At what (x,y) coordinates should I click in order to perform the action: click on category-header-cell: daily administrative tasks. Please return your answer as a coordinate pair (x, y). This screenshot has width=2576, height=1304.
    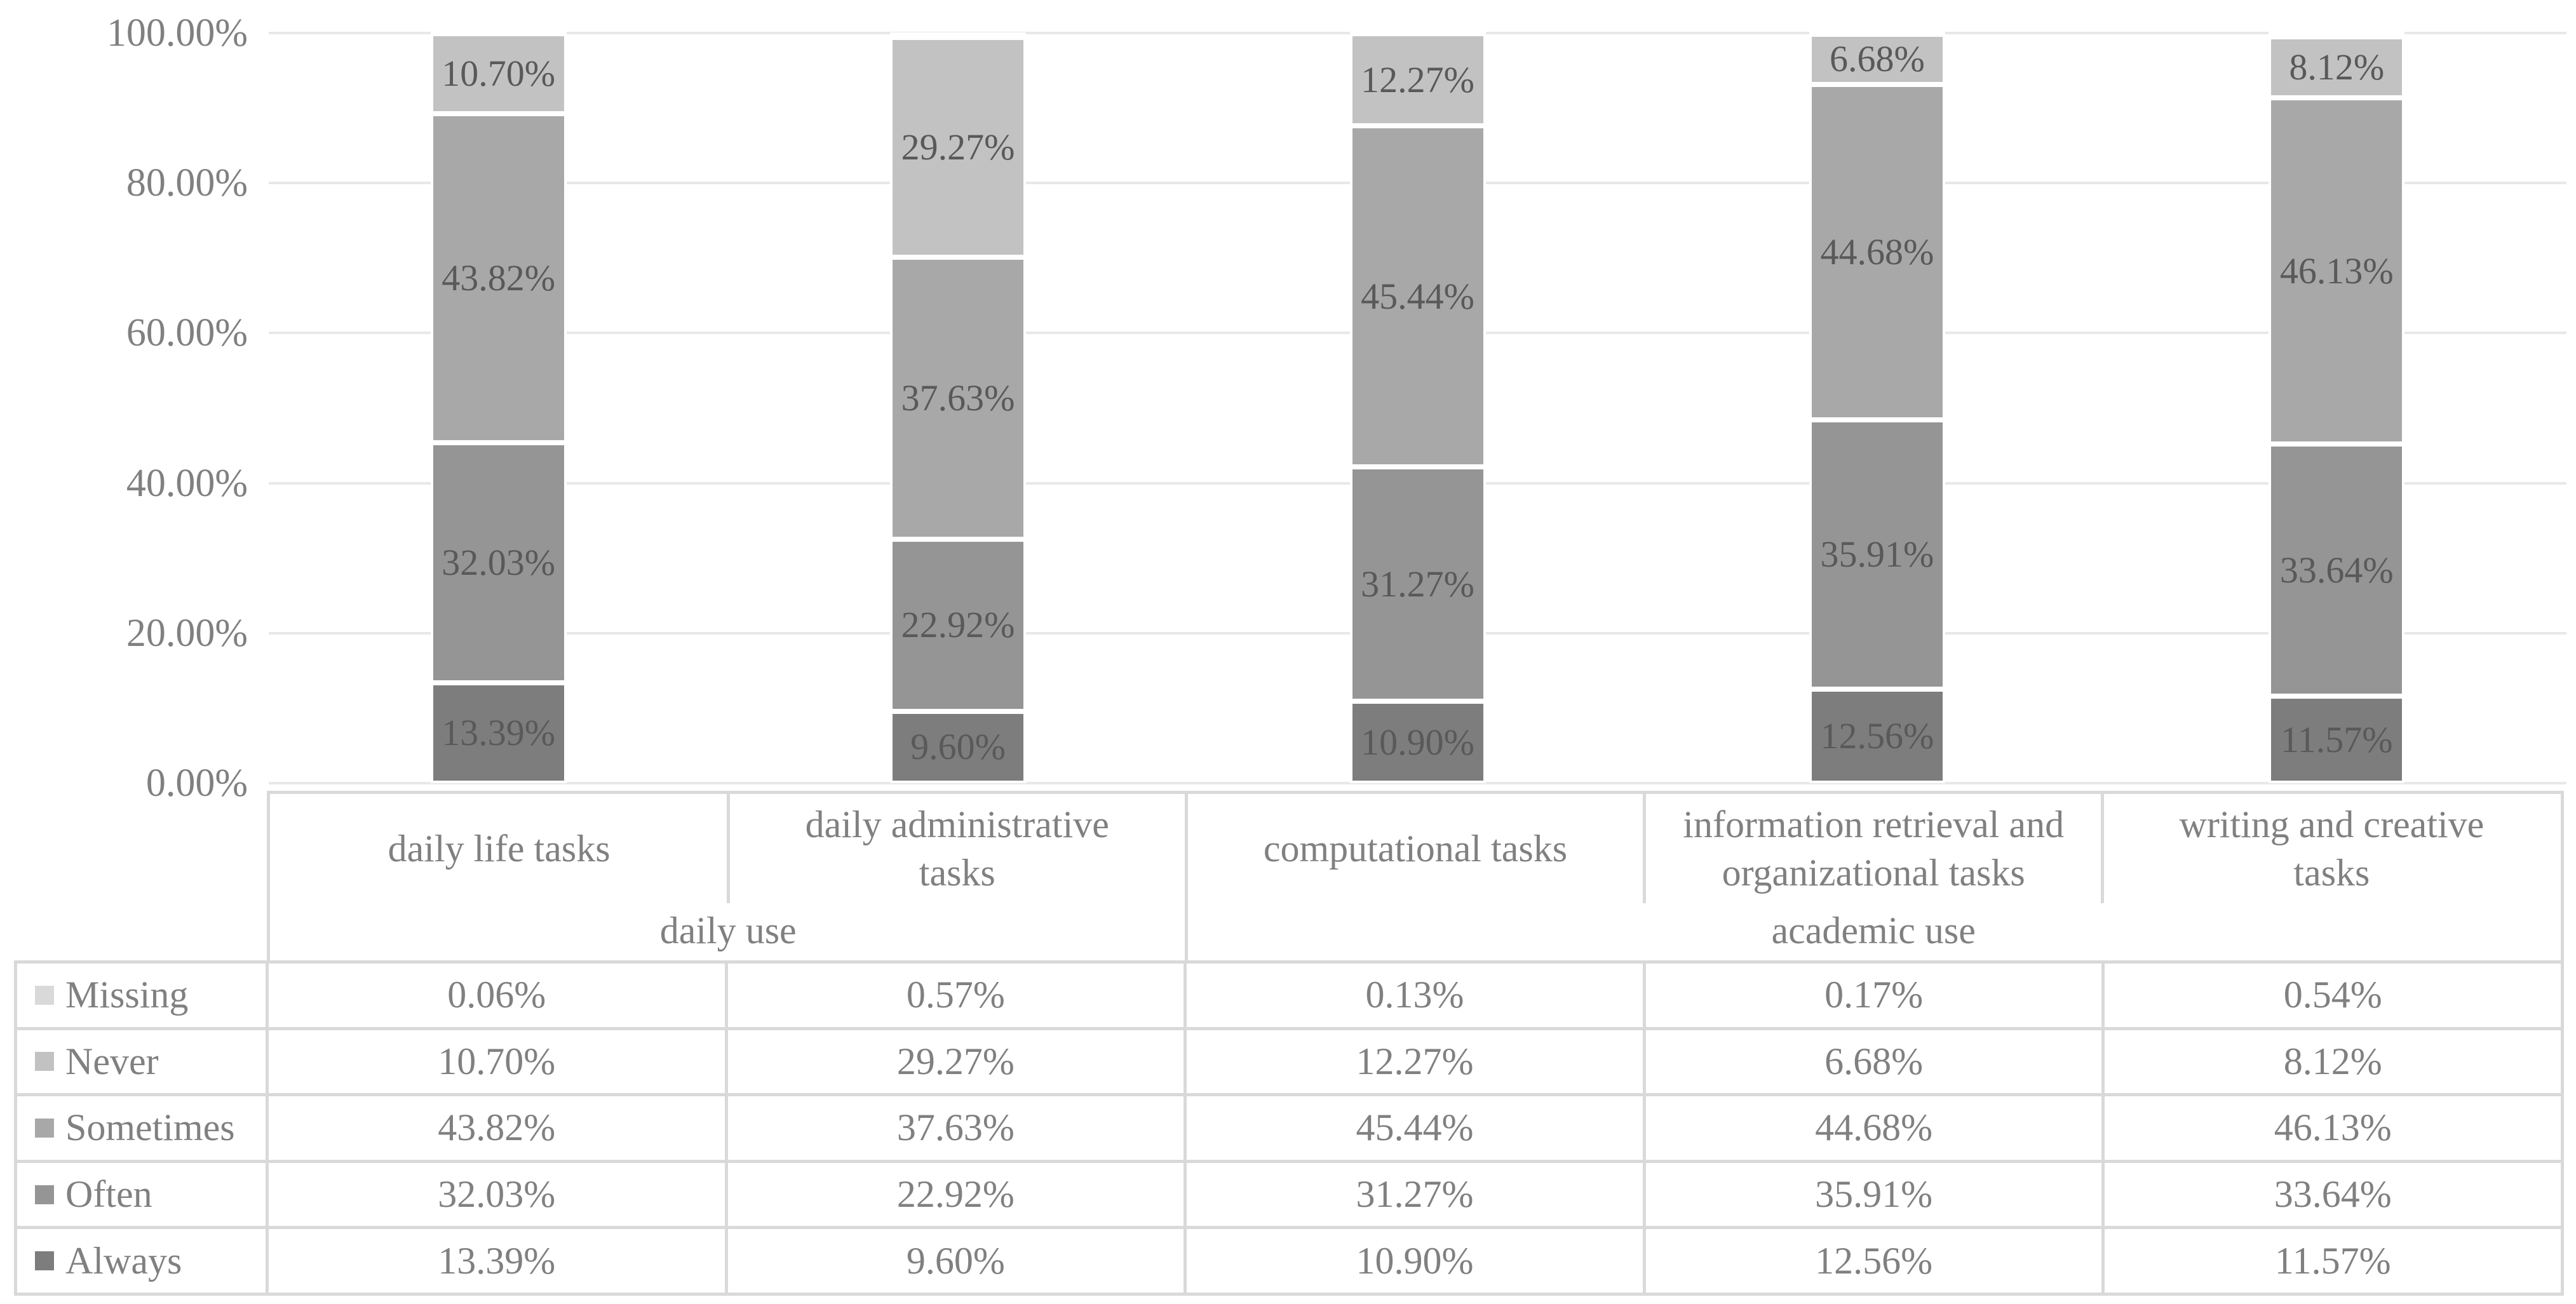
    Looking at the image, I should click on (957, 848).